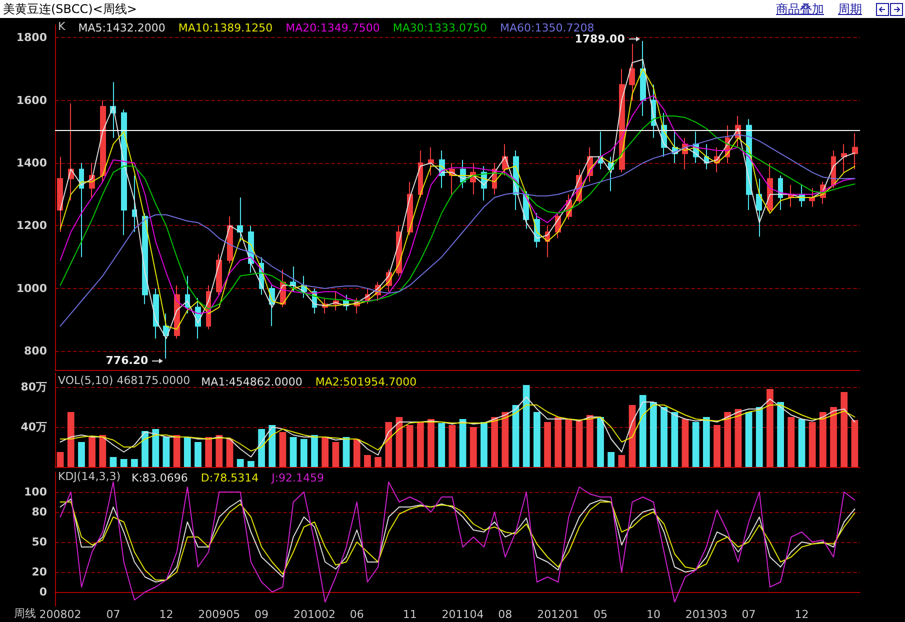  Describe the element at coordinates (32, 288) in the screenshot. I see `y-tick-label: 1000` at that location.